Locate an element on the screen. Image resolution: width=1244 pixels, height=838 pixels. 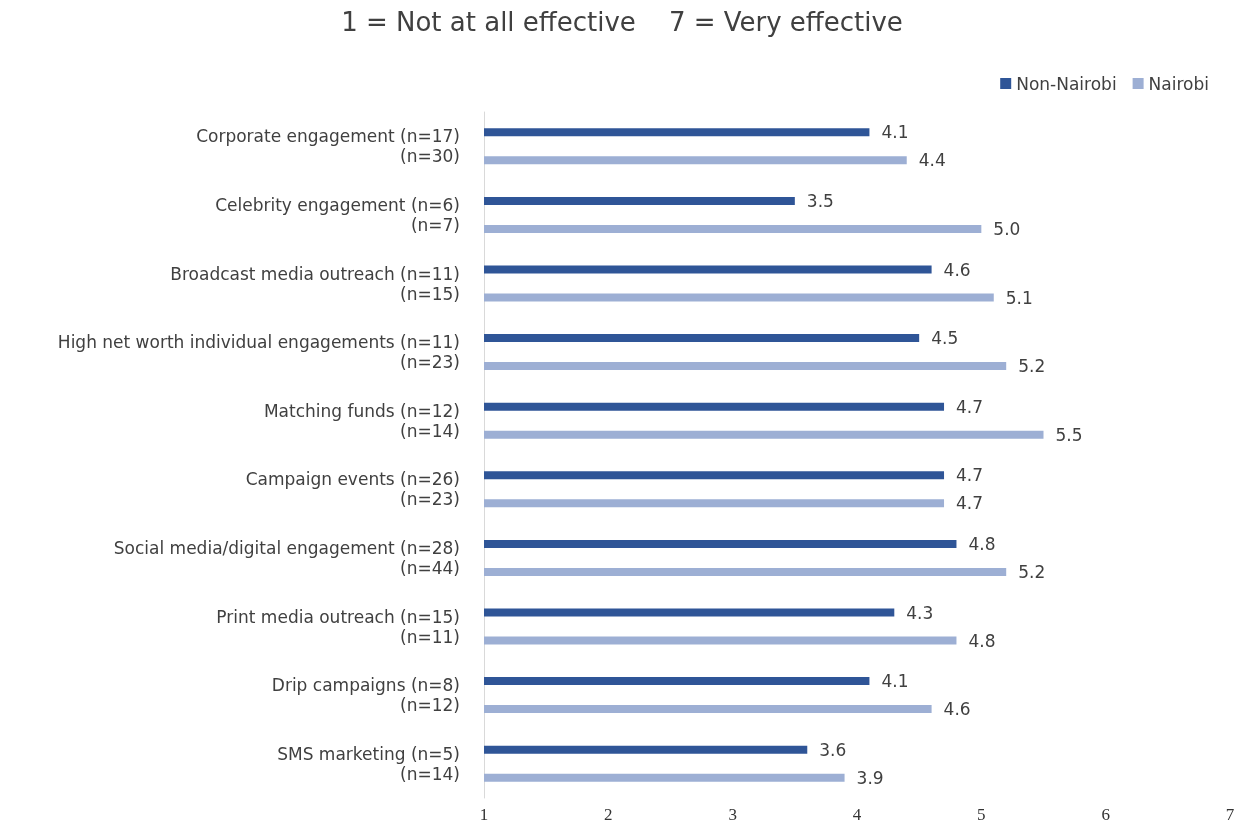
y-tick-label: High net worth individual engagements (n=11) (n=23) is located at coordinates (258, 352).